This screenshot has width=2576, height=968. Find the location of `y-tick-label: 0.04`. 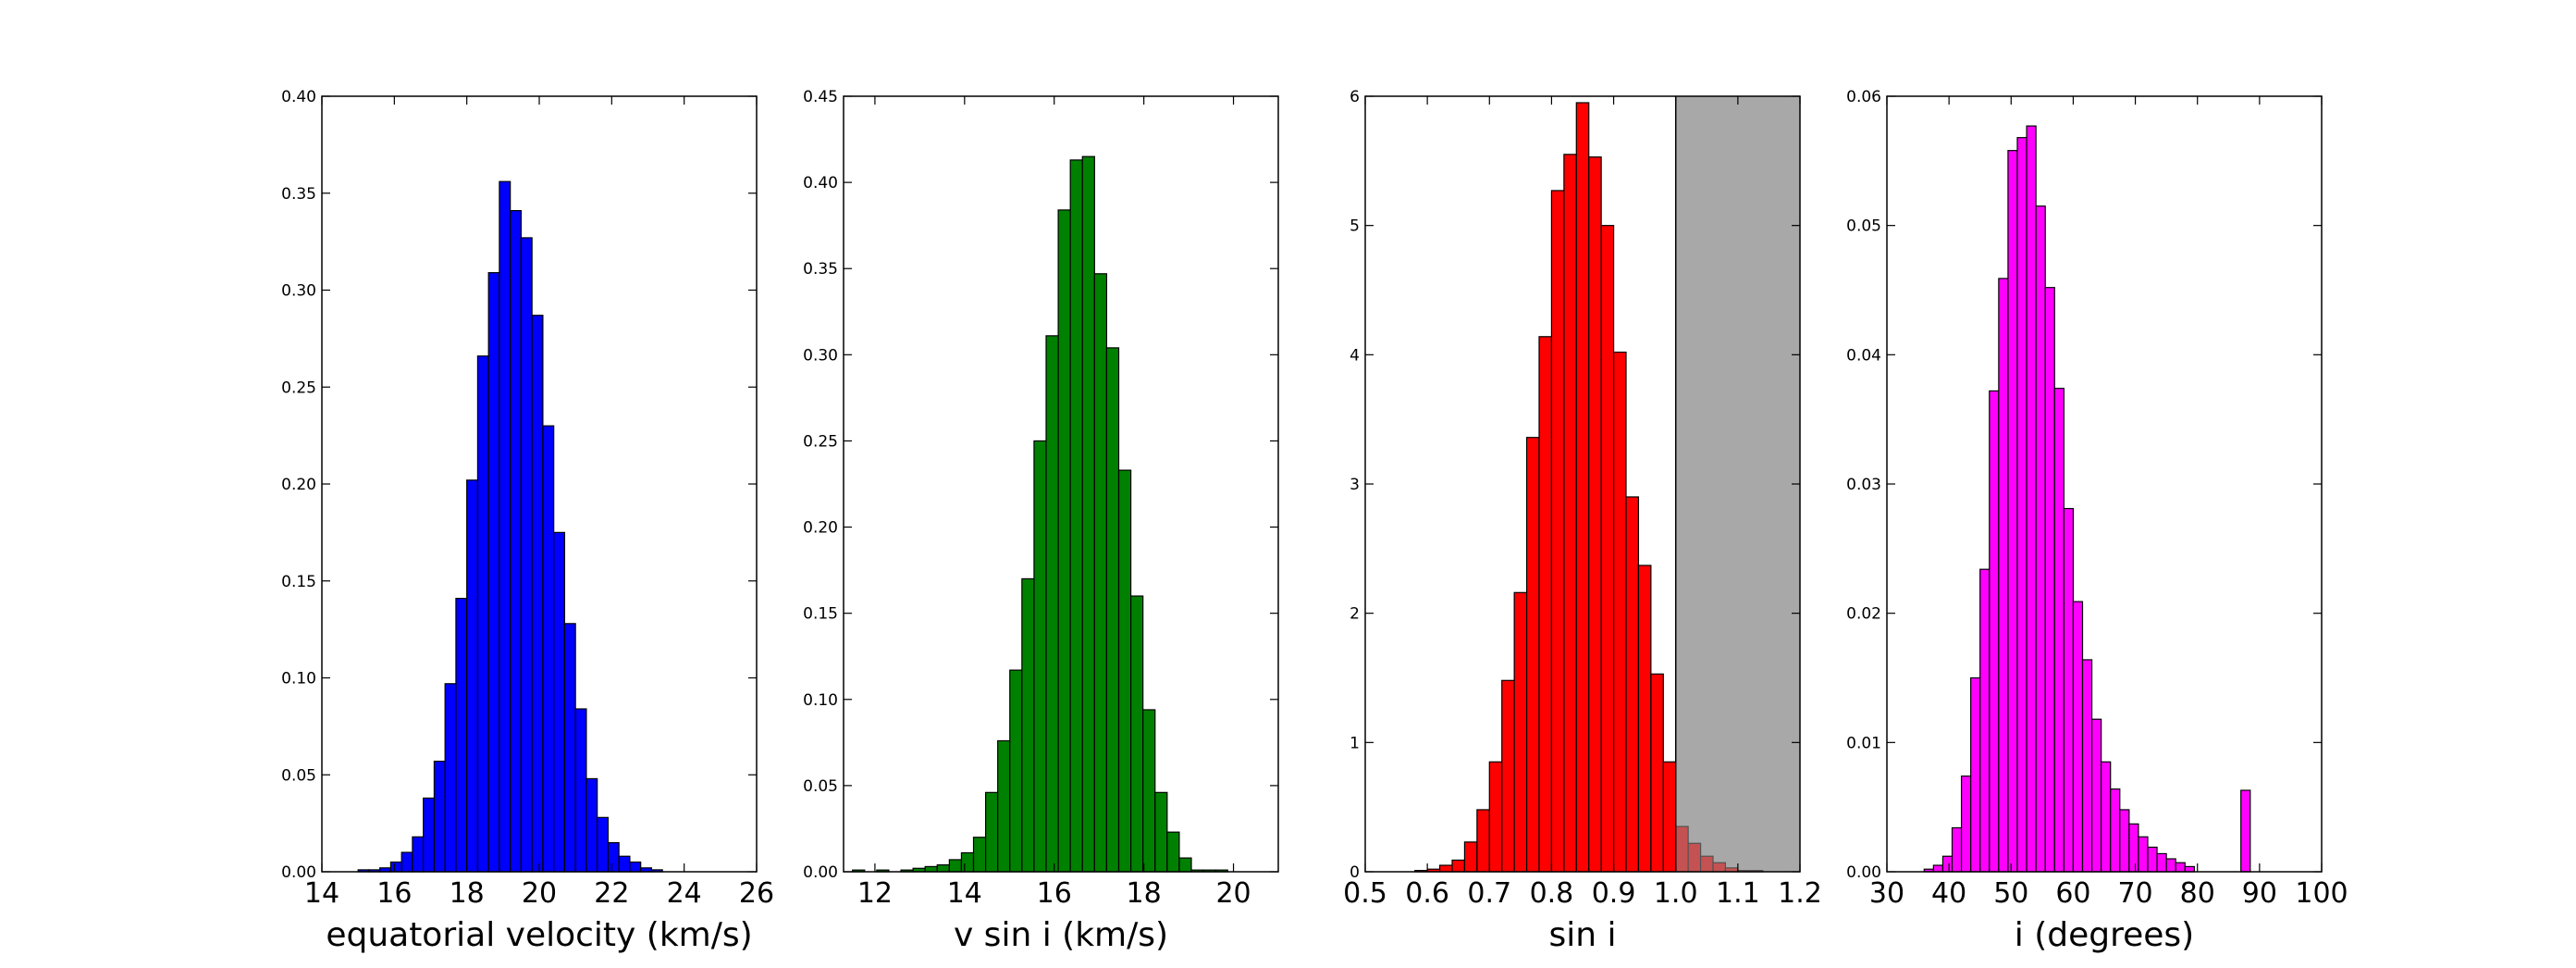

y-tick-label: 0.04 is located at coordinates (1863, 355).